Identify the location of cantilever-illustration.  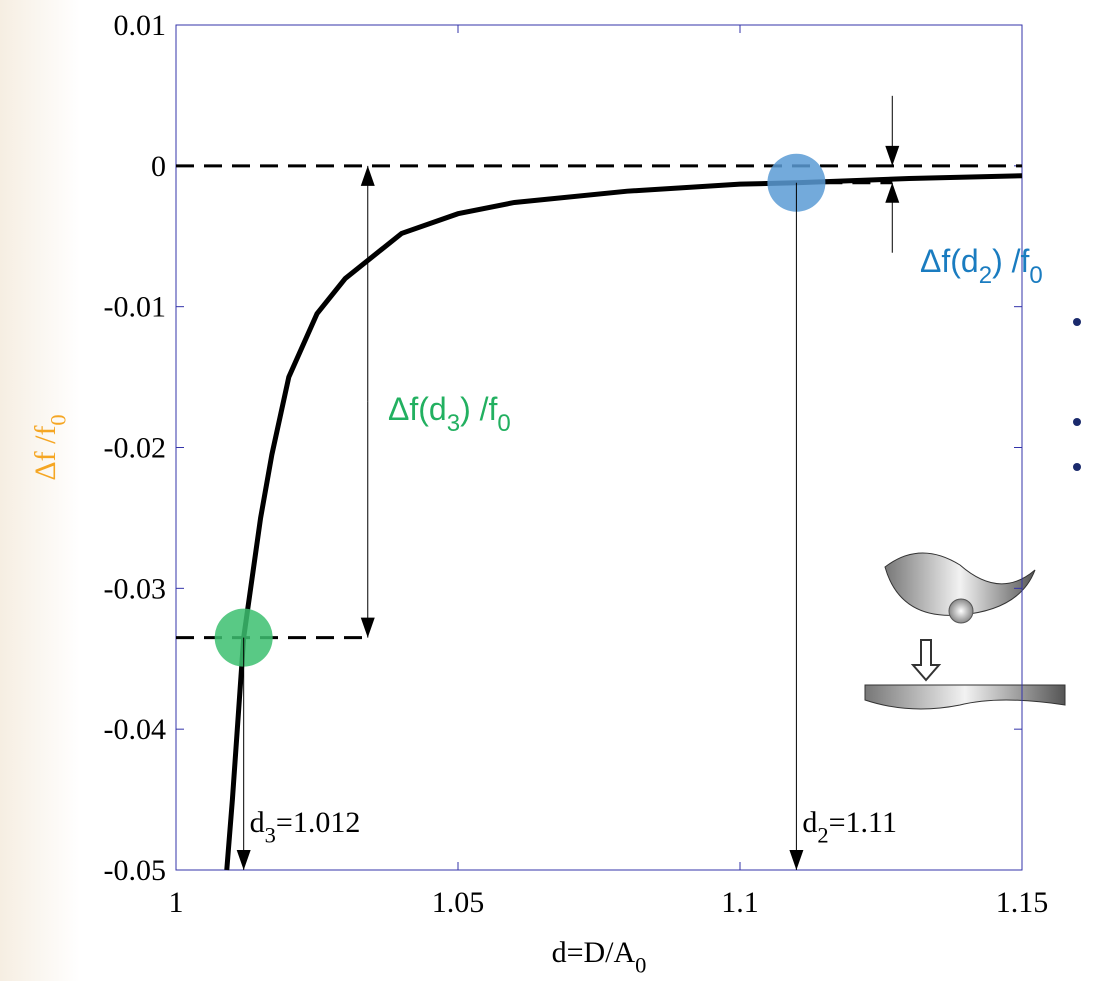
(965, 631).